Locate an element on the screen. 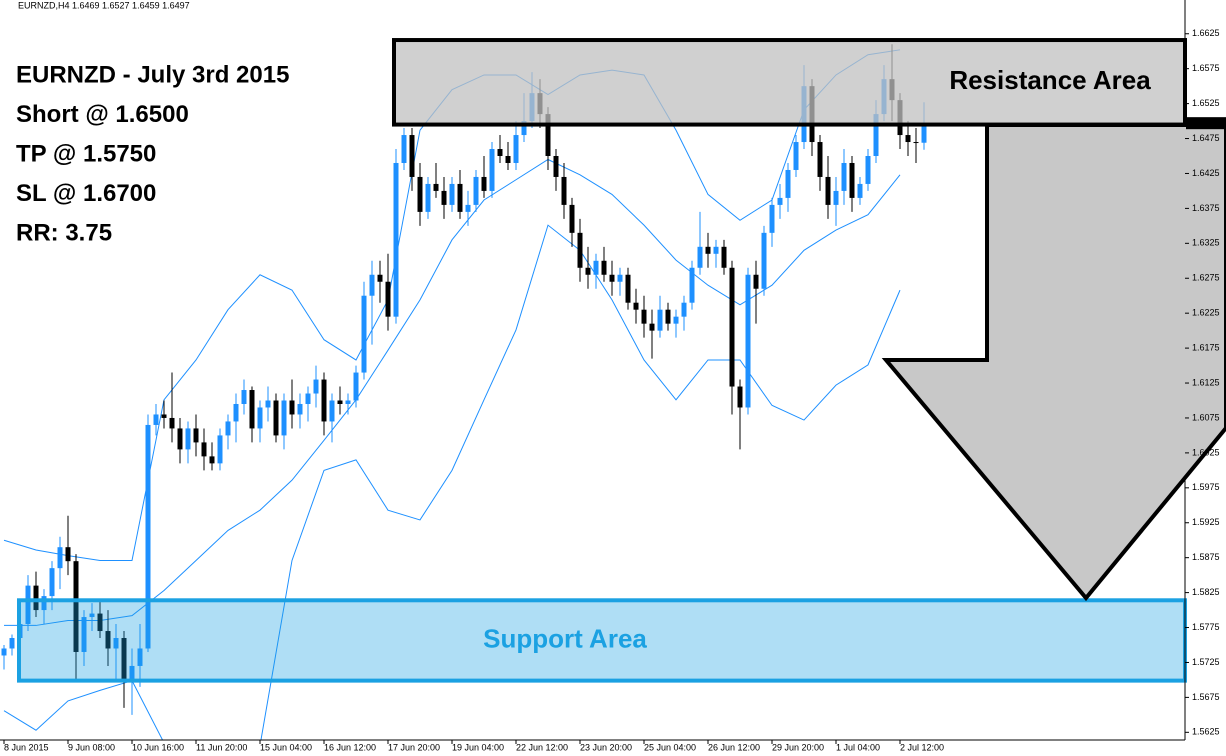 The height and width of the screenshot is (756, 1226). y-tick-label: 1.5825 is located at coordinates (1206, 592).